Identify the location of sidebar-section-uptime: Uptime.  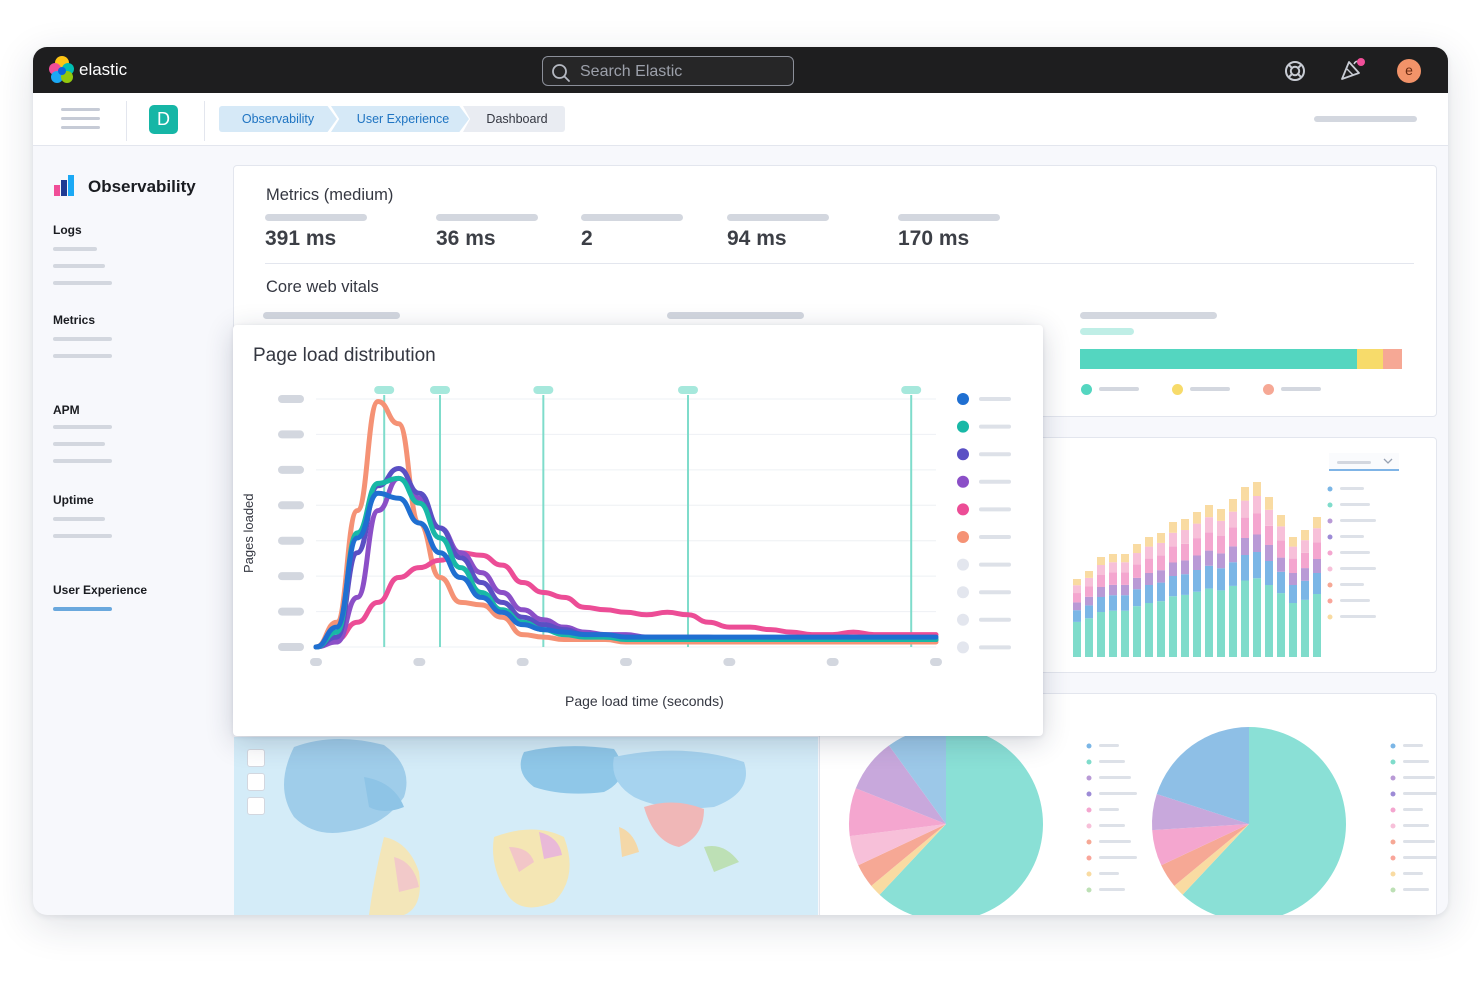
(73, 500).